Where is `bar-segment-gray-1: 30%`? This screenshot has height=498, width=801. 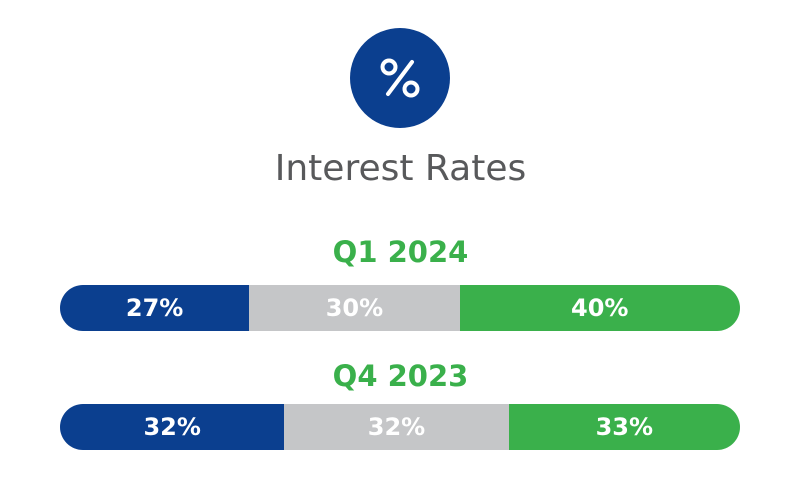 bar-segment-gray-1: 30% is located at coordinates (354, 308).